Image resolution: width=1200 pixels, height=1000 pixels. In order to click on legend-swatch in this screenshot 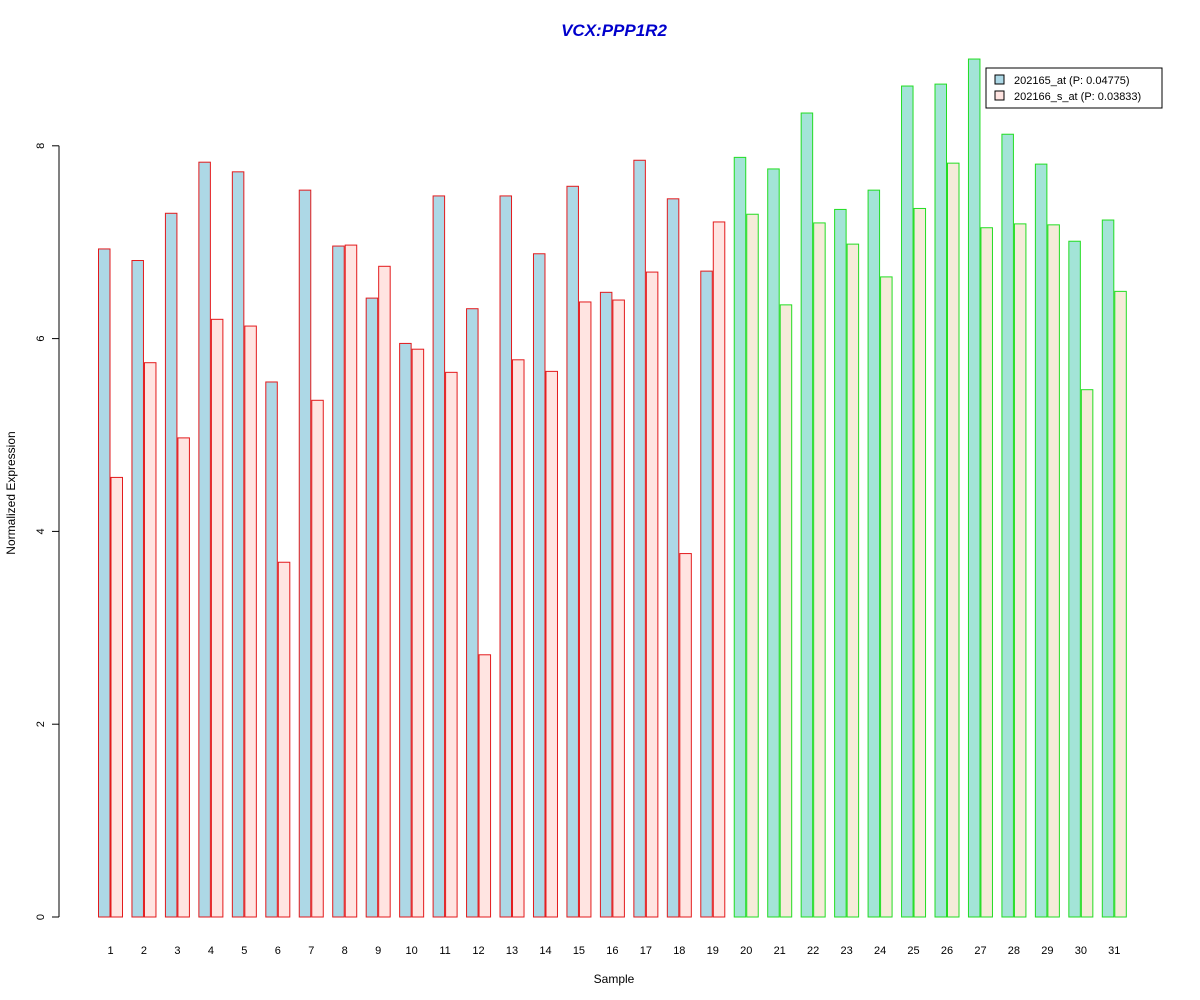, I will do `click(999, 95)`.